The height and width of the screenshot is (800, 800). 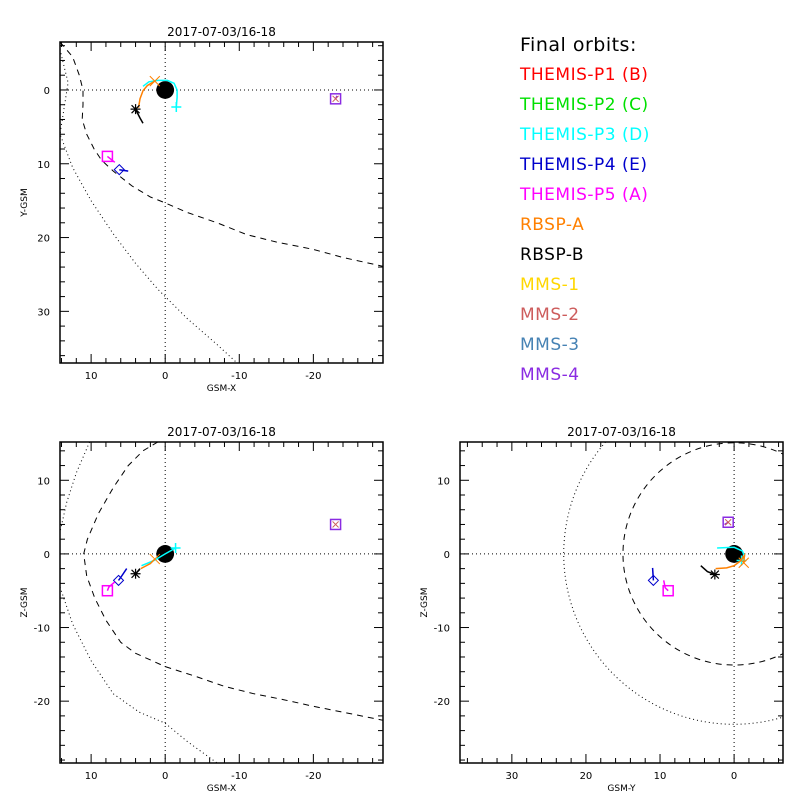 I want to click on legend-item: THEMIS-P2 (C), so click(x=584, y=105).